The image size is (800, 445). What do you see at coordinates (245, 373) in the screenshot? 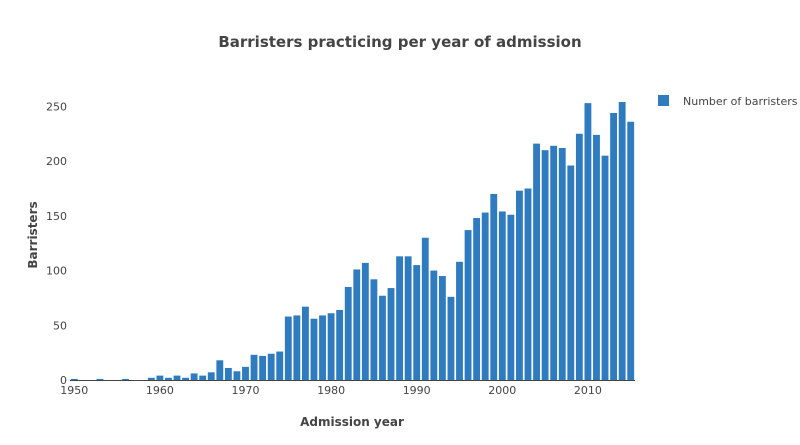
I see `bar-1970` at bounding box center [245, 373].